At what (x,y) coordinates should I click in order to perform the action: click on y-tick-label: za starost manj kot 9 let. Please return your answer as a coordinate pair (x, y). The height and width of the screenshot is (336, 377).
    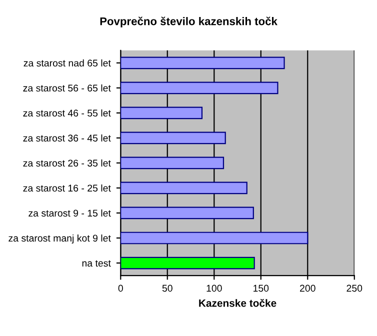
    Looking at the image, I should click on (59, 239).